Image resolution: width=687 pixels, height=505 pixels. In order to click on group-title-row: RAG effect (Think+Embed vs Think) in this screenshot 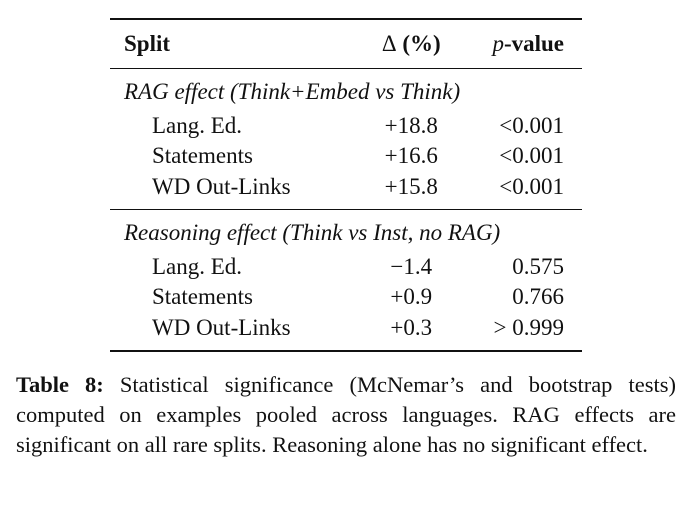, I will do `click(346, 90)`.